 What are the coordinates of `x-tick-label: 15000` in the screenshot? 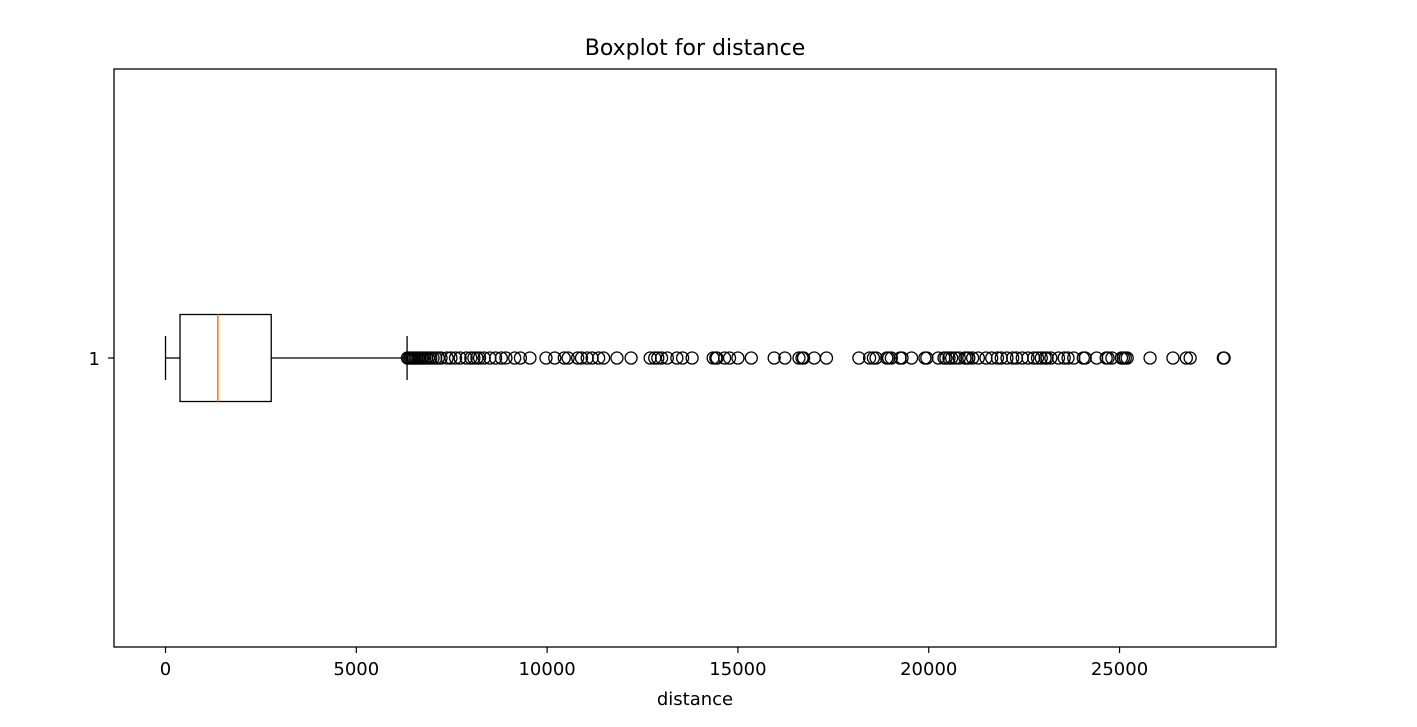 It's located at (737, 669).